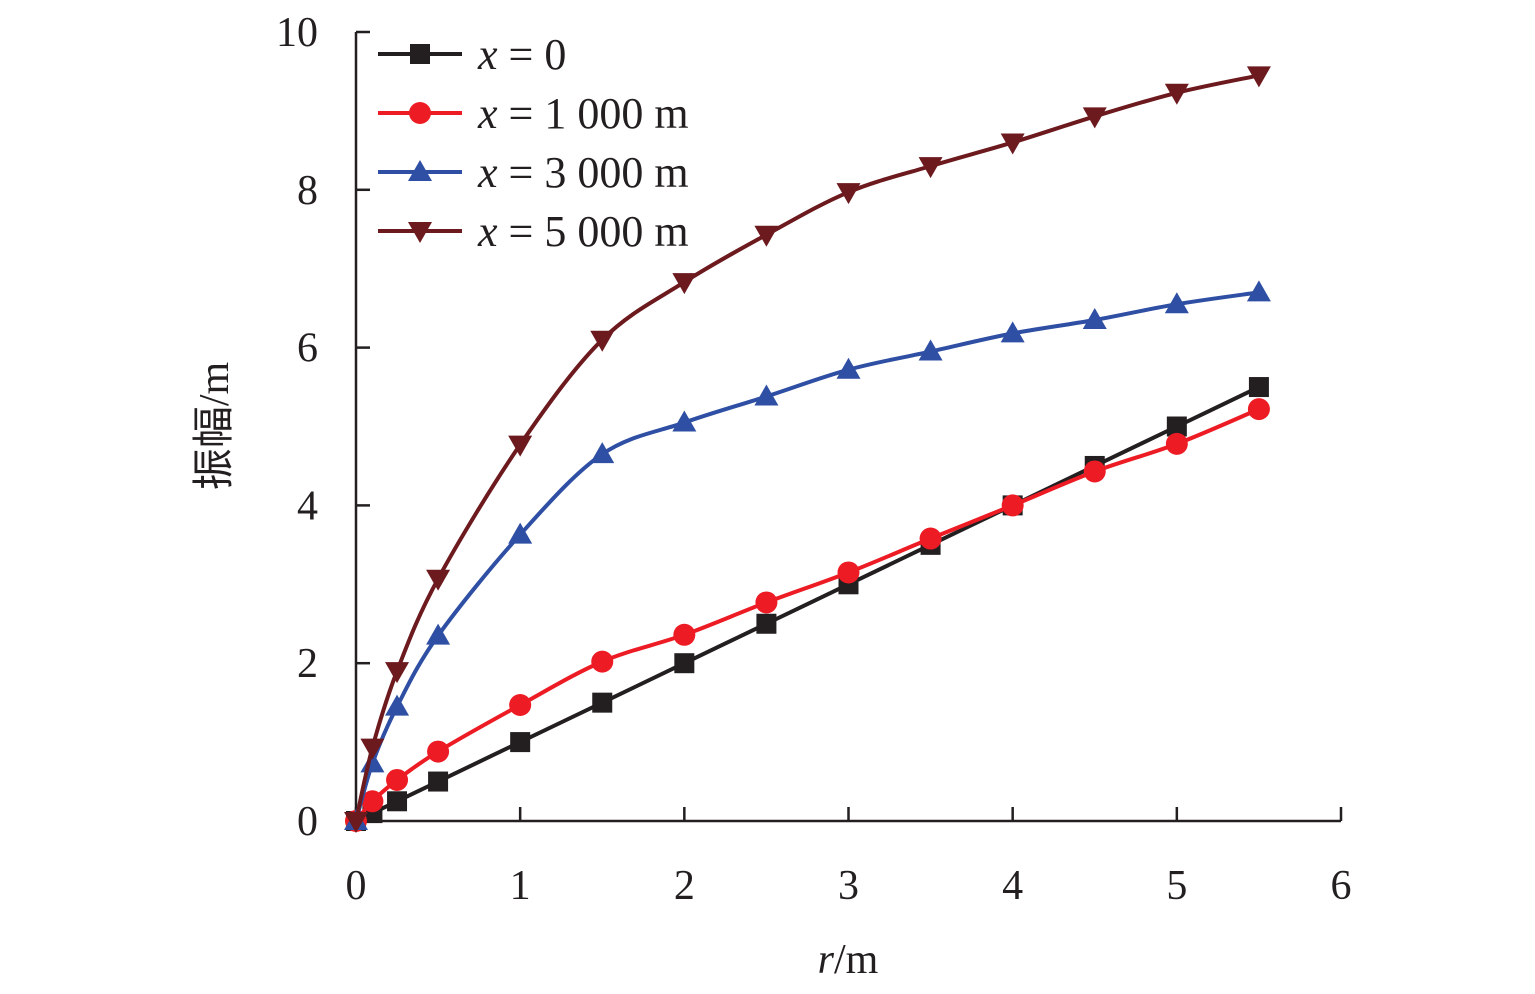 Image resolution: width=1535 pixels, height=994 pixels. What do you see at coordinates (533, 143) in the screenshot?
I see `legend: x = 0 x = 1 000 m x = 3 000 m x = 5 000 m` at bounding box center [533, 143].